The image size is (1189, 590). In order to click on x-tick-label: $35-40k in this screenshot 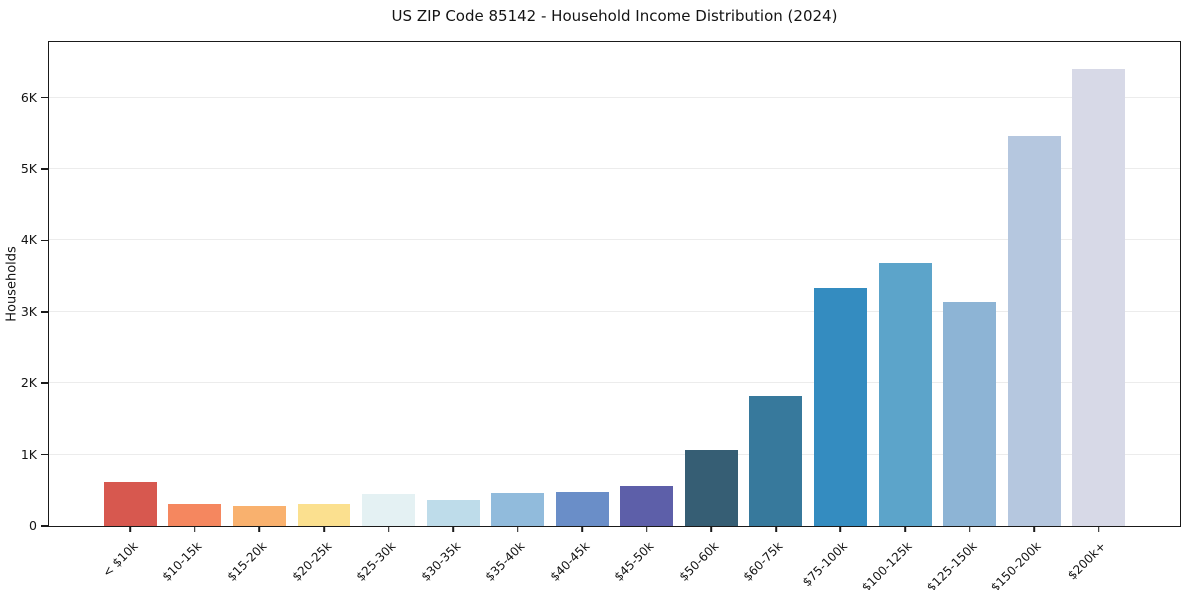, I will do `click(505, 561)`.